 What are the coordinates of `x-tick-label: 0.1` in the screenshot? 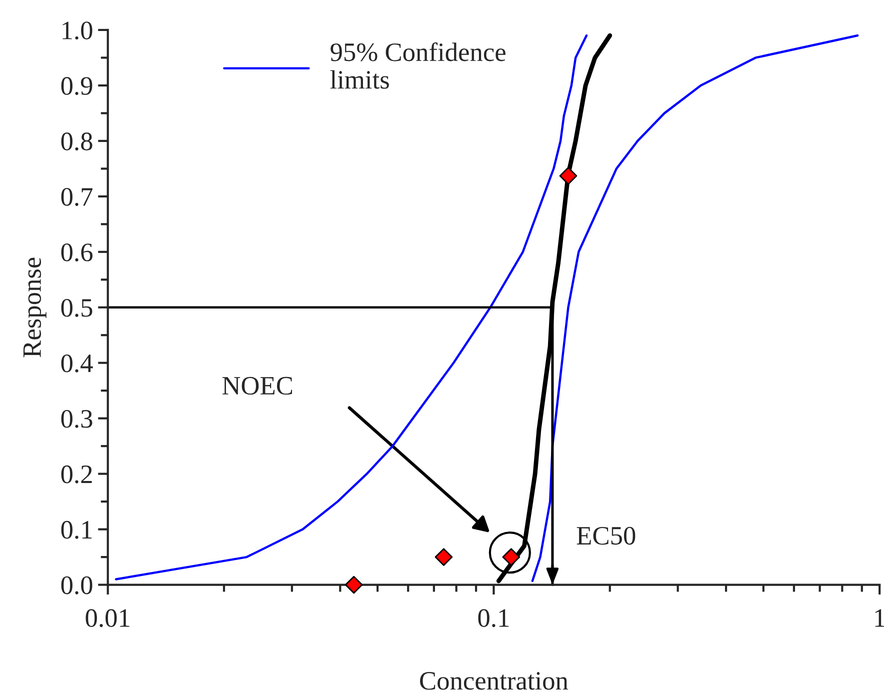 It's located at (493, 618).